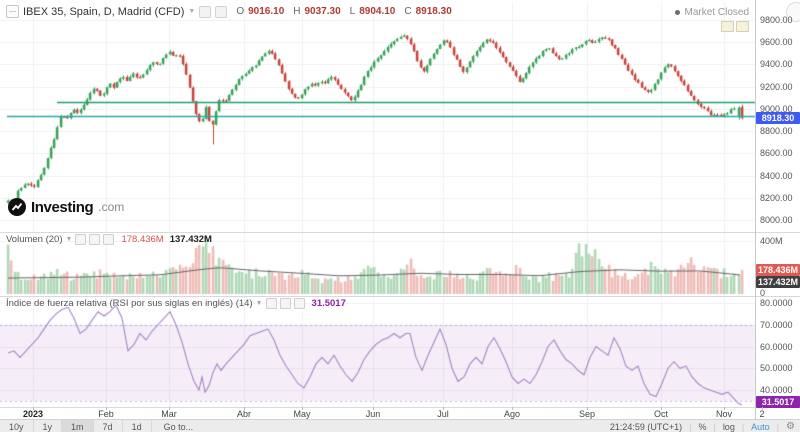 The width and height of the screenshot is (800, 432). Describe the element at coordinates (776, 346) in the screenshot. I see `rsi-axis-tick: 60.0000` at that location.